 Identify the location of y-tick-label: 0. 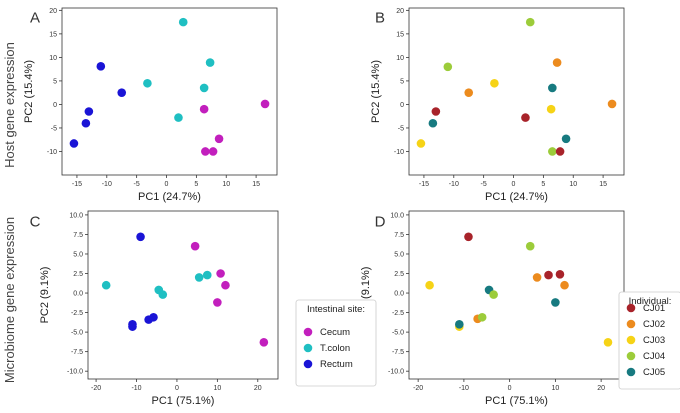
(402, 105).